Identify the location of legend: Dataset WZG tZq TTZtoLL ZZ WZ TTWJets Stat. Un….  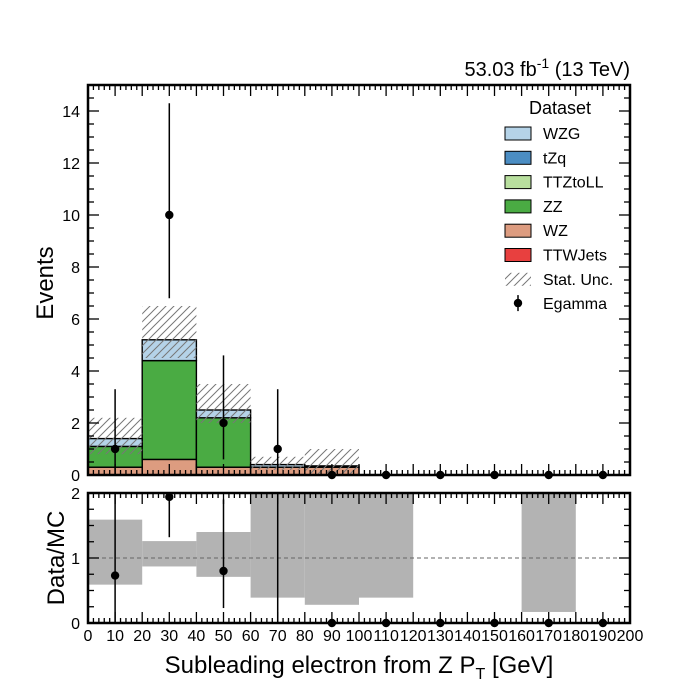
(558, 205).